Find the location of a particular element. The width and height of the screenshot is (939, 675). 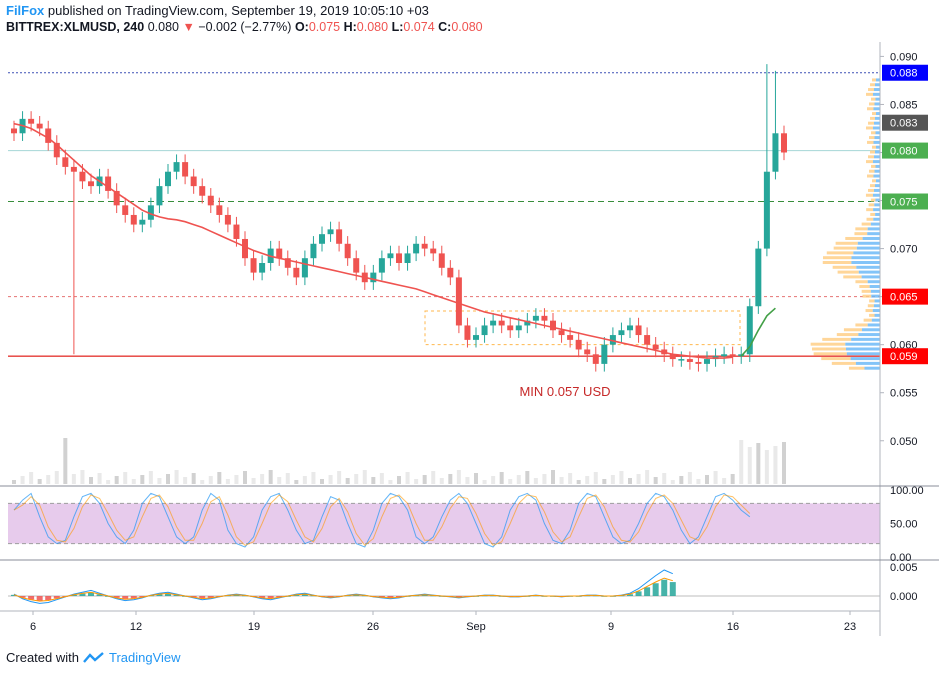

stoch-band is located at coordinates (444, 523).